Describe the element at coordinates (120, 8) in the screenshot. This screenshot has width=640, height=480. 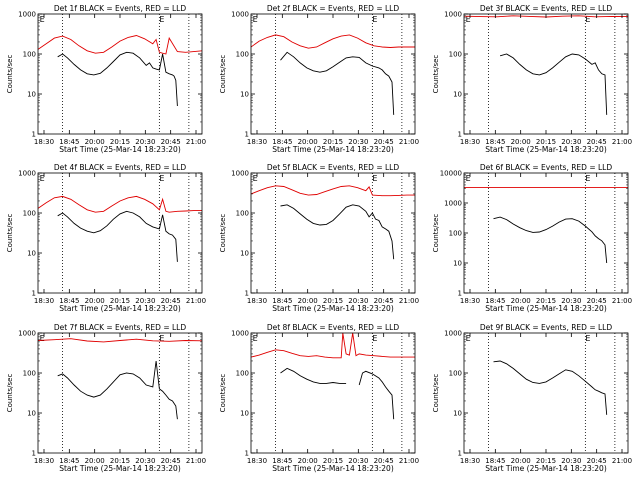
I see `chart-title: Det 1f BLACK = Events, RED = LLD` at that location.